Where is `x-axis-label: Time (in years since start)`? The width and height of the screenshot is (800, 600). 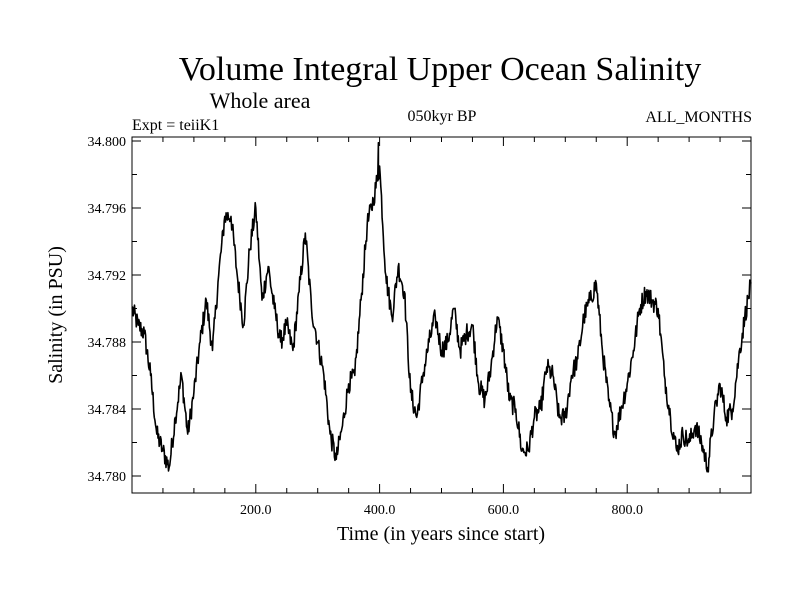 x-axis-label: Time (in years since start) is located at coordinates (441, 534).